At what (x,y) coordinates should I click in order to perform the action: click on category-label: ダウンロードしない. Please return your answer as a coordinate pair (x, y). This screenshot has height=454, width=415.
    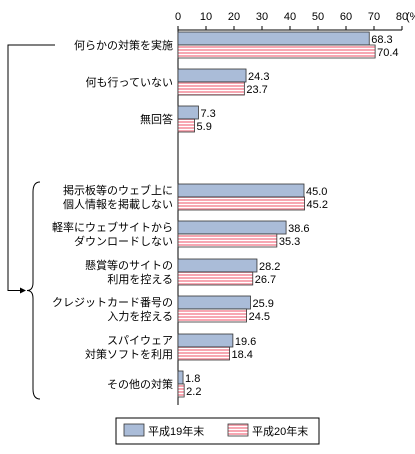
    Looking at the image, I should click on (123, 241).